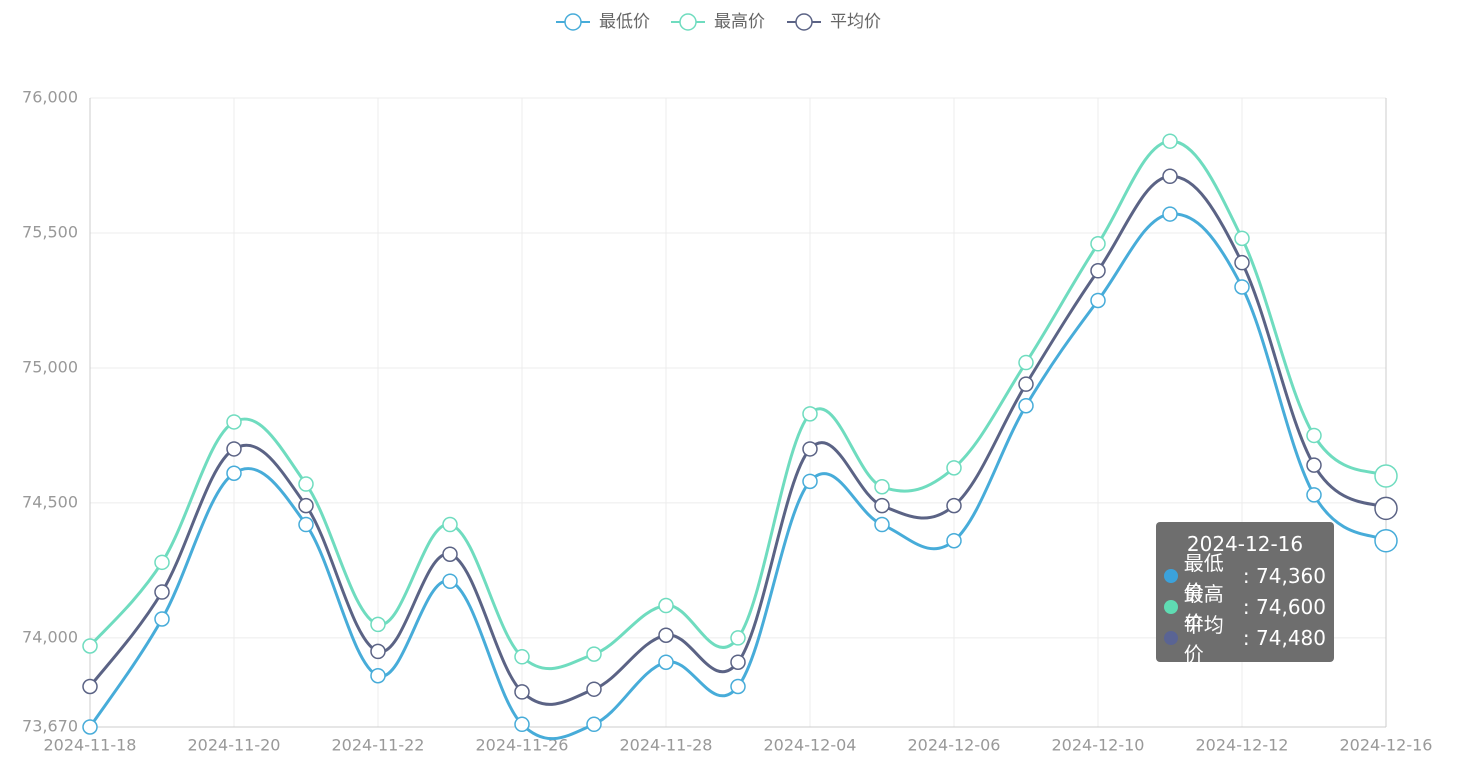  I want to click on tooltip-row: 最低价: 74,360, so click(1245, 577).